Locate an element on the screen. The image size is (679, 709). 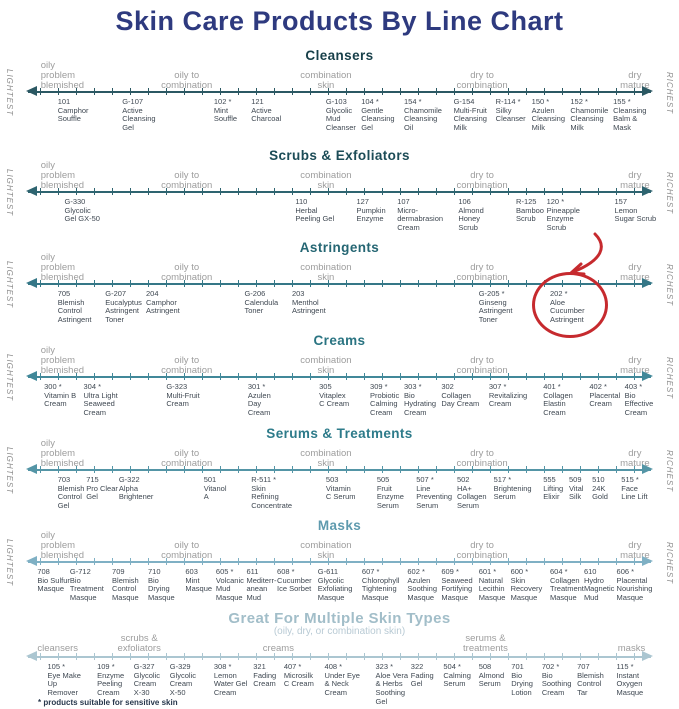
product-name: Fruit Enzyme Serum is located at coordinates (390, 496).